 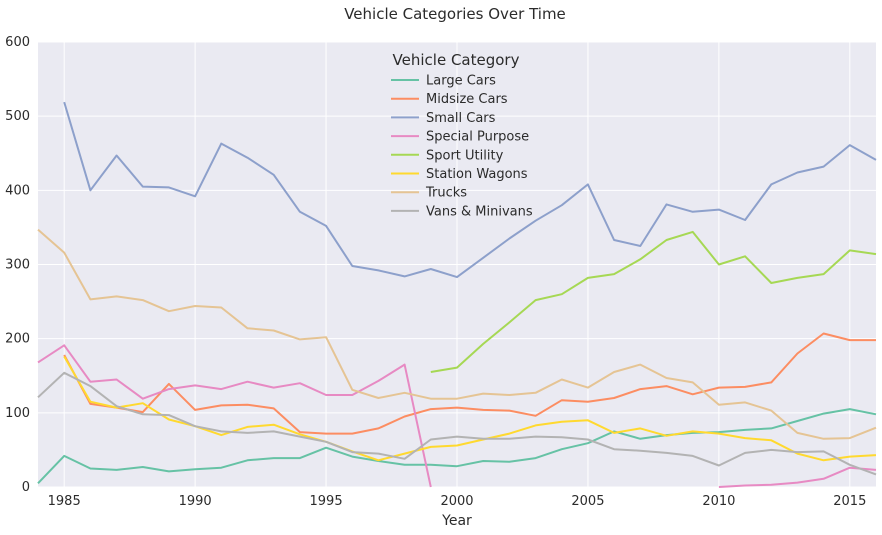 I want to click on series-line-sport-utility, so click(x=653, y=301).